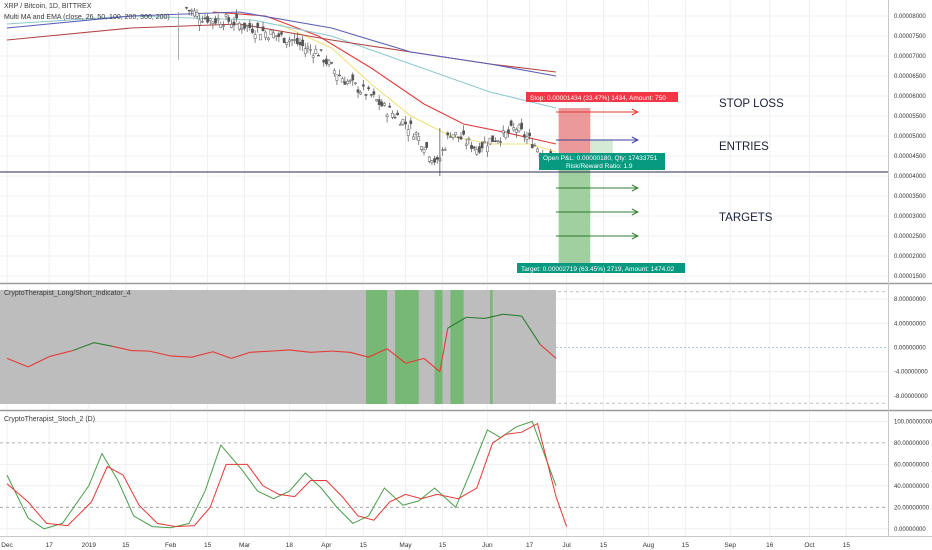 The image size is (932, 550). What do you see at coordinates (326, 545) in the screenshot?
I see `x-tick-label: Apr` at bounding box center [326, 545].